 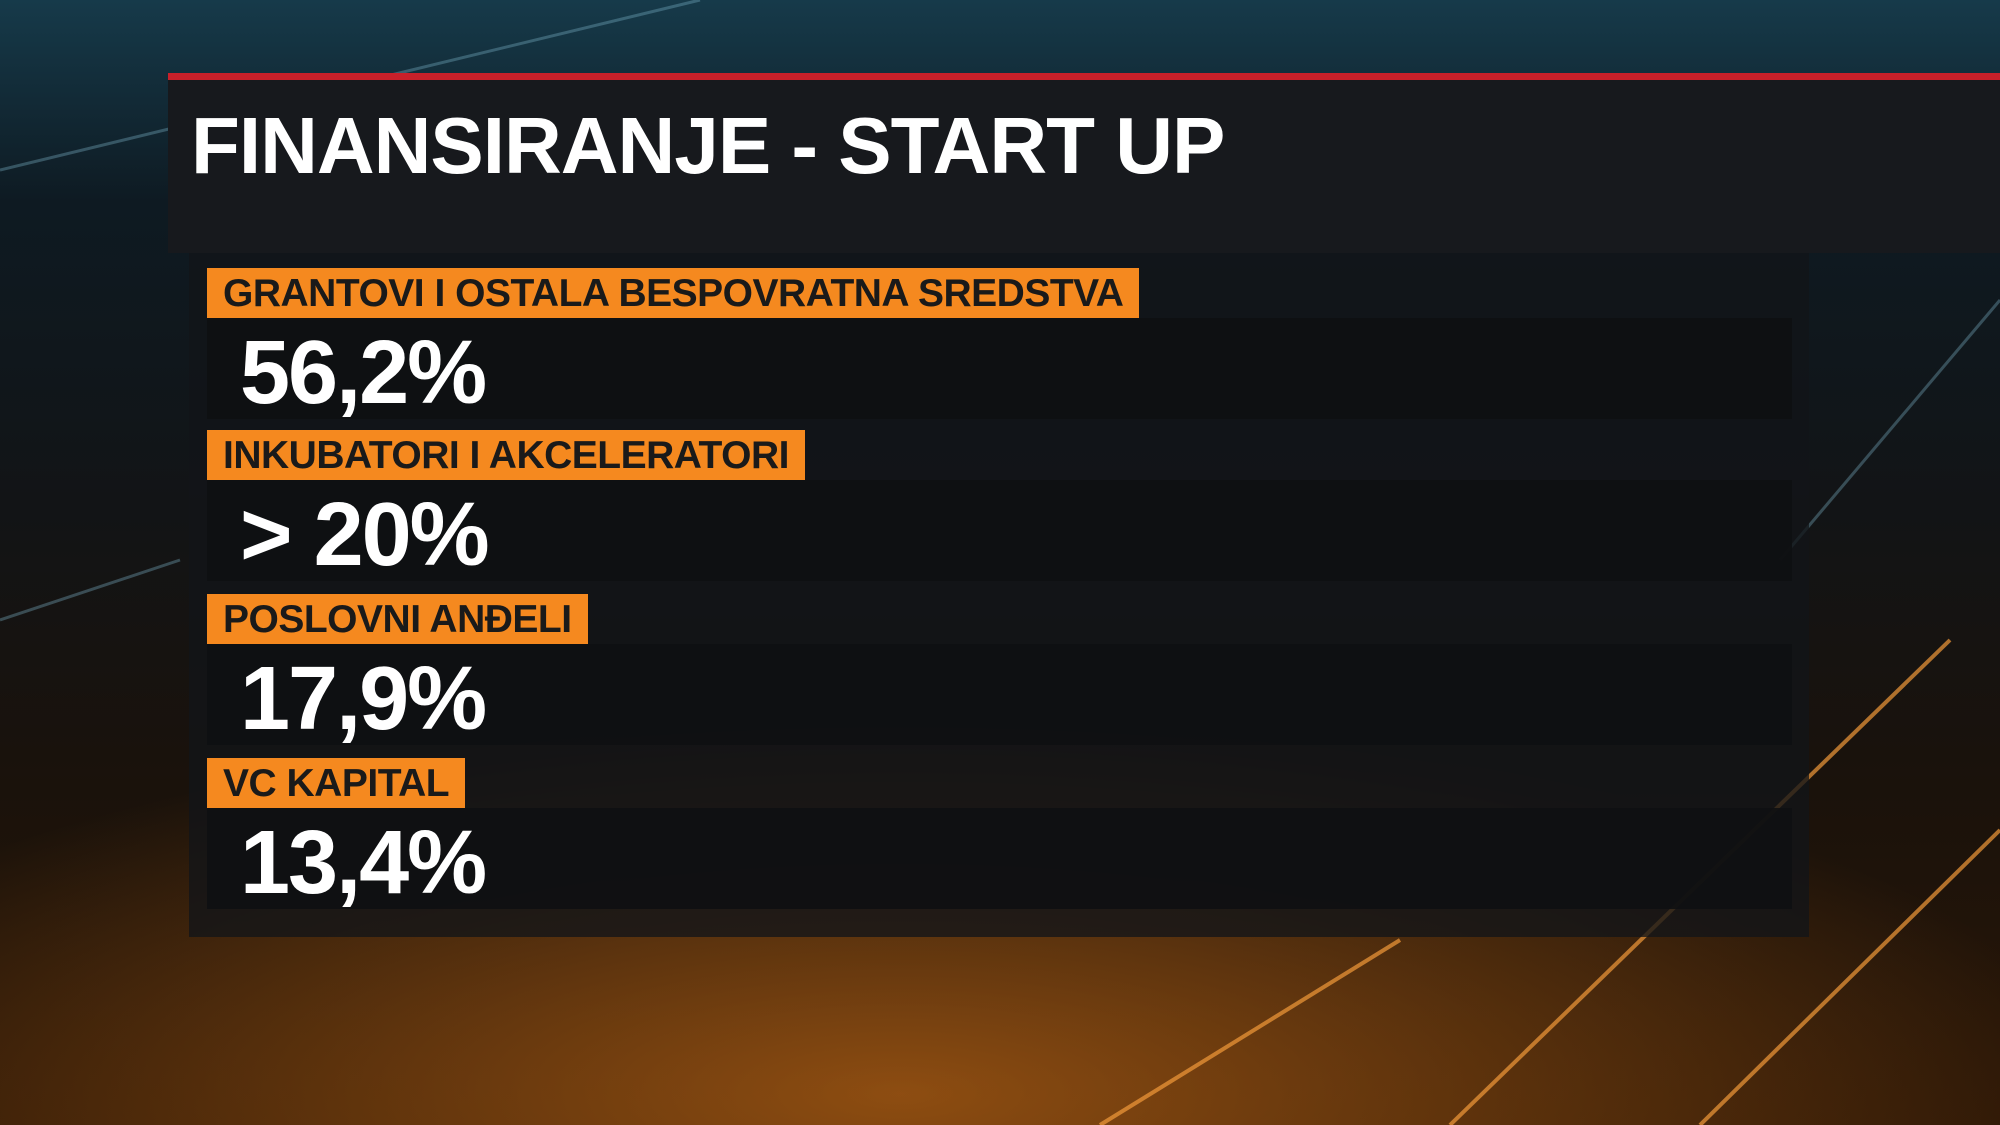 What do you see at coordinates (999, 532) in the screenshot?
I see `item-row: > 20%` at bounding box center [999, 532].